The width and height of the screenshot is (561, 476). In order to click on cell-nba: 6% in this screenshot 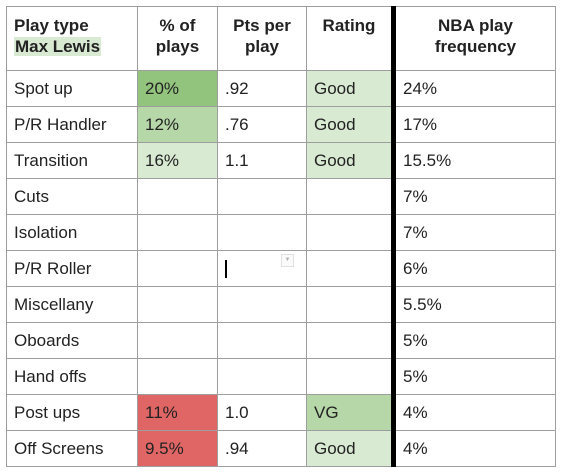, I will do `click(473, 268)`.